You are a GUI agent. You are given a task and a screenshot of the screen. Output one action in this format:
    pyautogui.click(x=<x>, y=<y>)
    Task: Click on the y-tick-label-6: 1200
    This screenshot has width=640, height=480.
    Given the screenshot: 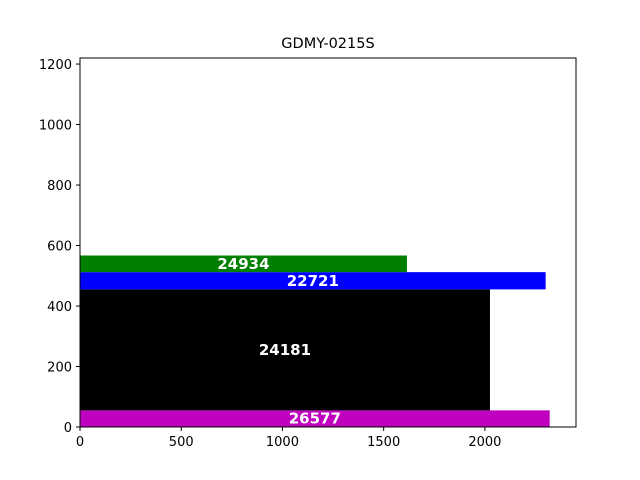 What is the action you would take?
    pyautogui.click(x=55, y=65)
    